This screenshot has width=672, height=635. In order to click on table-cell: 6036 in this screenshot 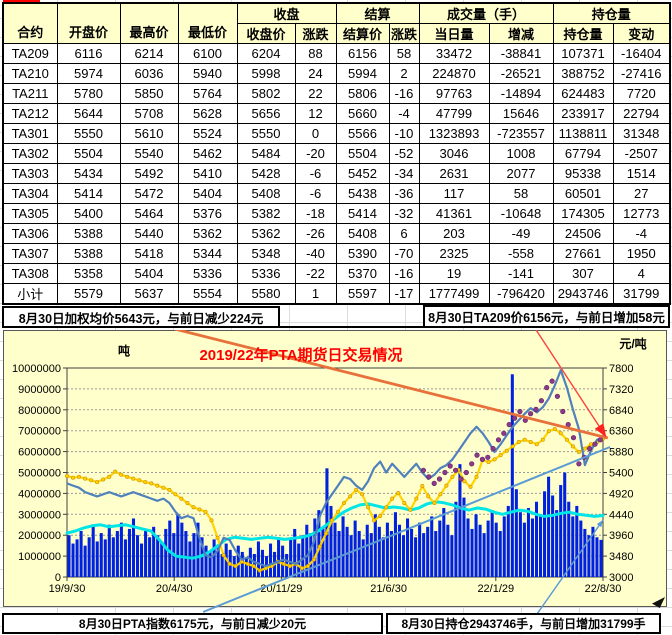, I will do `click(149, 73)`.